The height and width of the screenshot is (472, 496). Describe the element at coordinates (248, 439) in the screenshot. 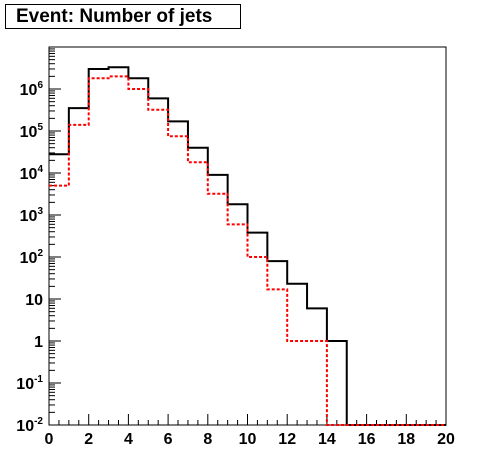

I see `x-tick-label: 10` at that location.